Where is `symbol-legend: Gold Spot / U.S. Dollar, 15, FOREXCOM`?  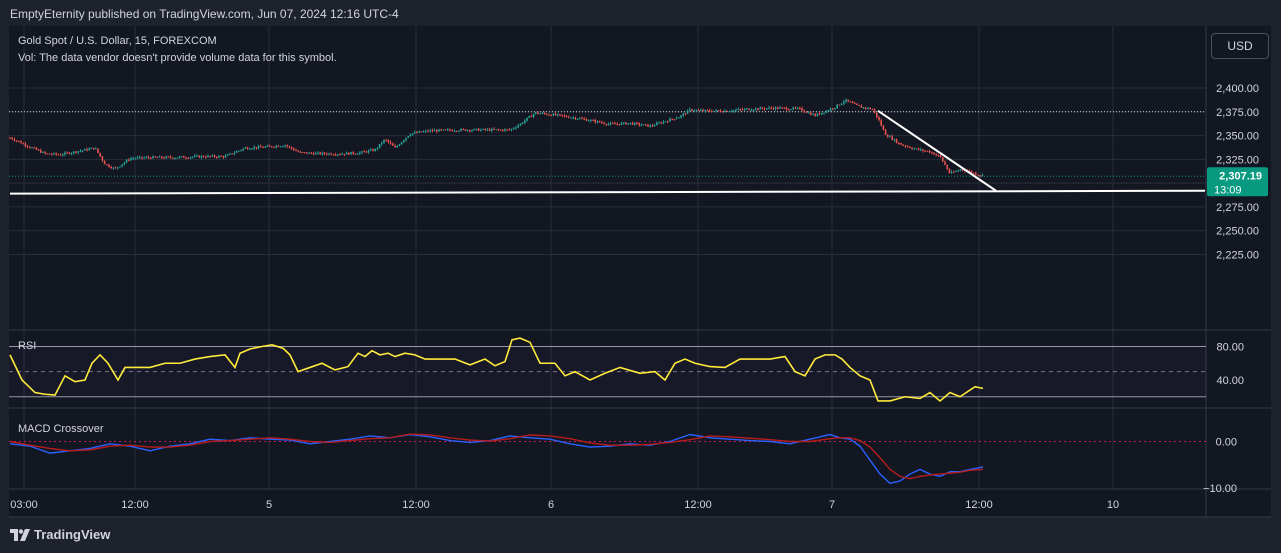 symbol-legend: Gold Spot / U.S. Dollar, 15, FOREXCOM is located at coordinates (117, 41).